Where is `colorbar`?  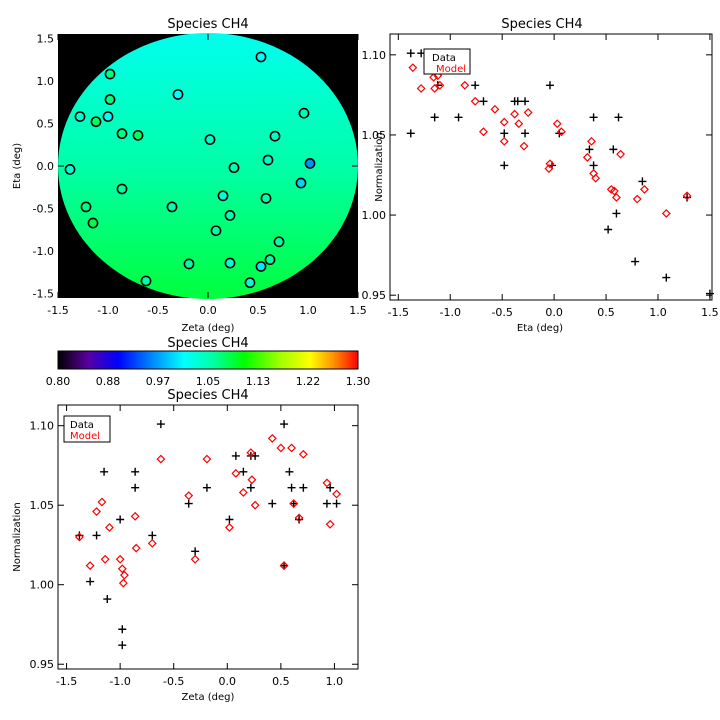 colorbar is located at coordinates (208, 360).